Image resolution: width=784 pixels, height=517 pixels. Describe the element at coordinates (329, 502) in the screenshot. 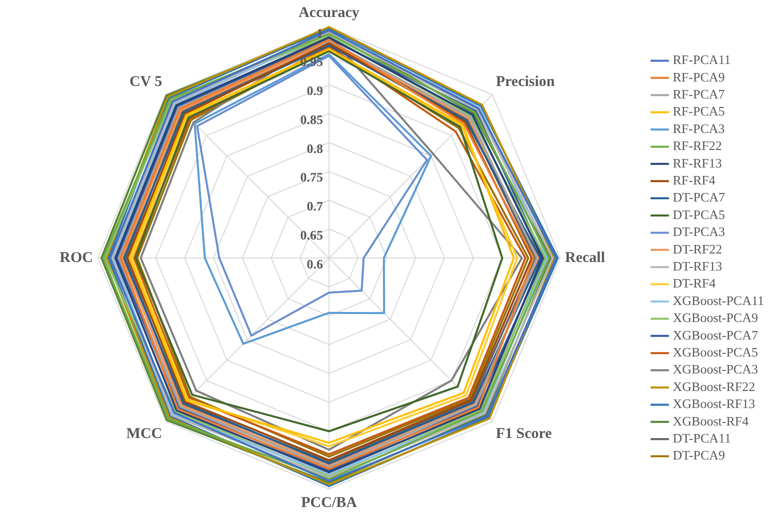

I see `spoke-label: PCC/BA` at that location.